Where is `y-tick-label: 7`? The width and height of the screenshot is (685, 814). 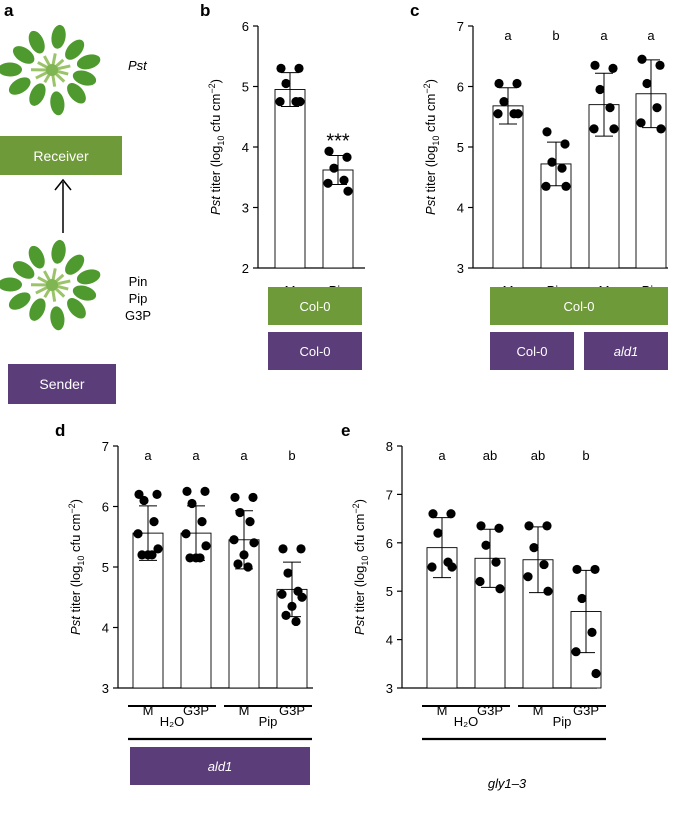
y-tick-label: 7 is located at coordinates (460, 26).